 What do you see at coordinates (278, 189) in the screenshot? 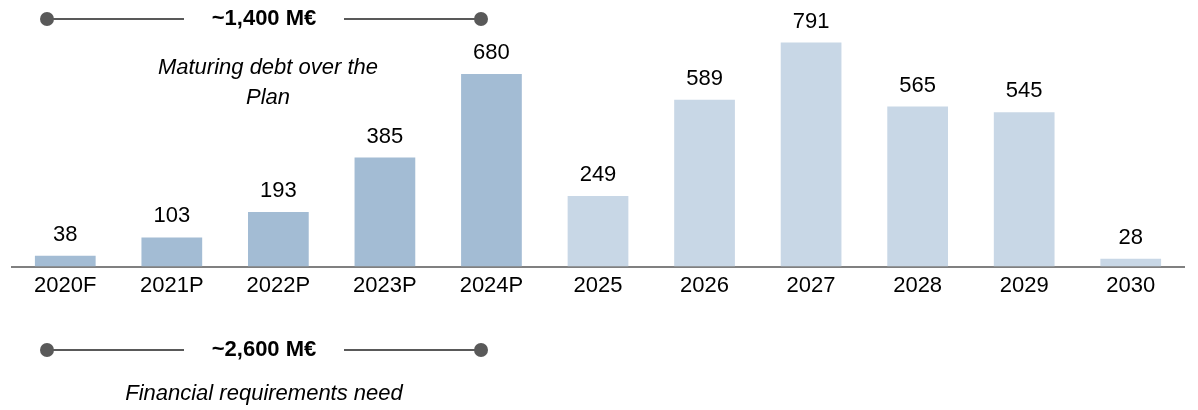
I see `data-label: 193` at bounding box center [278, 189].